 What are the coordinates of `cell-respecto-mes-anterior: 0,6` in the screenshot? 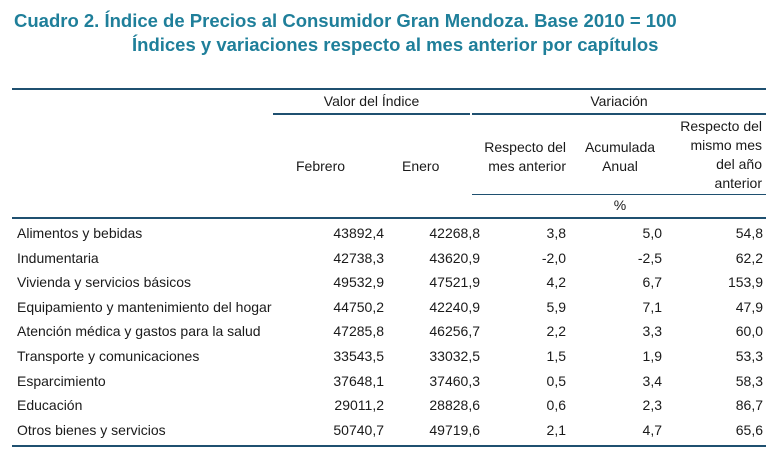 It's located at (556, 405).